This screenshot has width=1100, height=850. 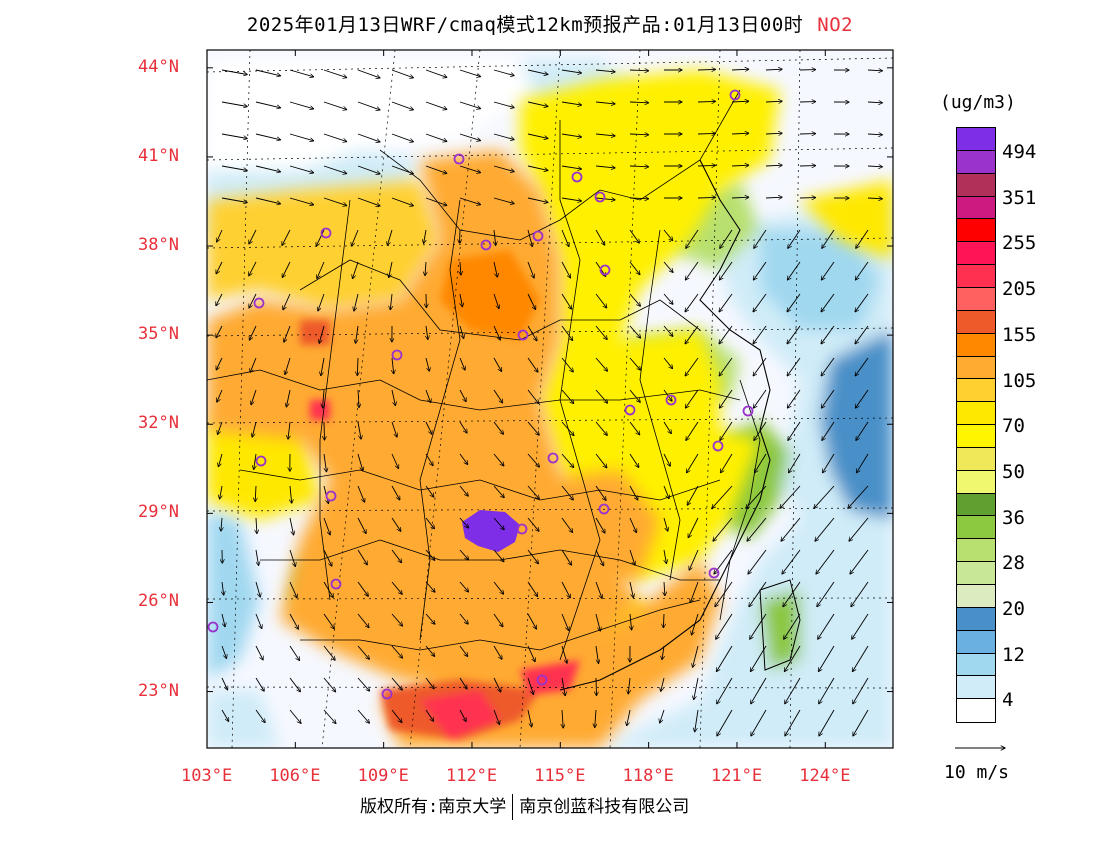 What do you see at coordinates (1019, 243) in the screenshot?
I see `color-bar-label: 255` at bounding box center [1019, 243].